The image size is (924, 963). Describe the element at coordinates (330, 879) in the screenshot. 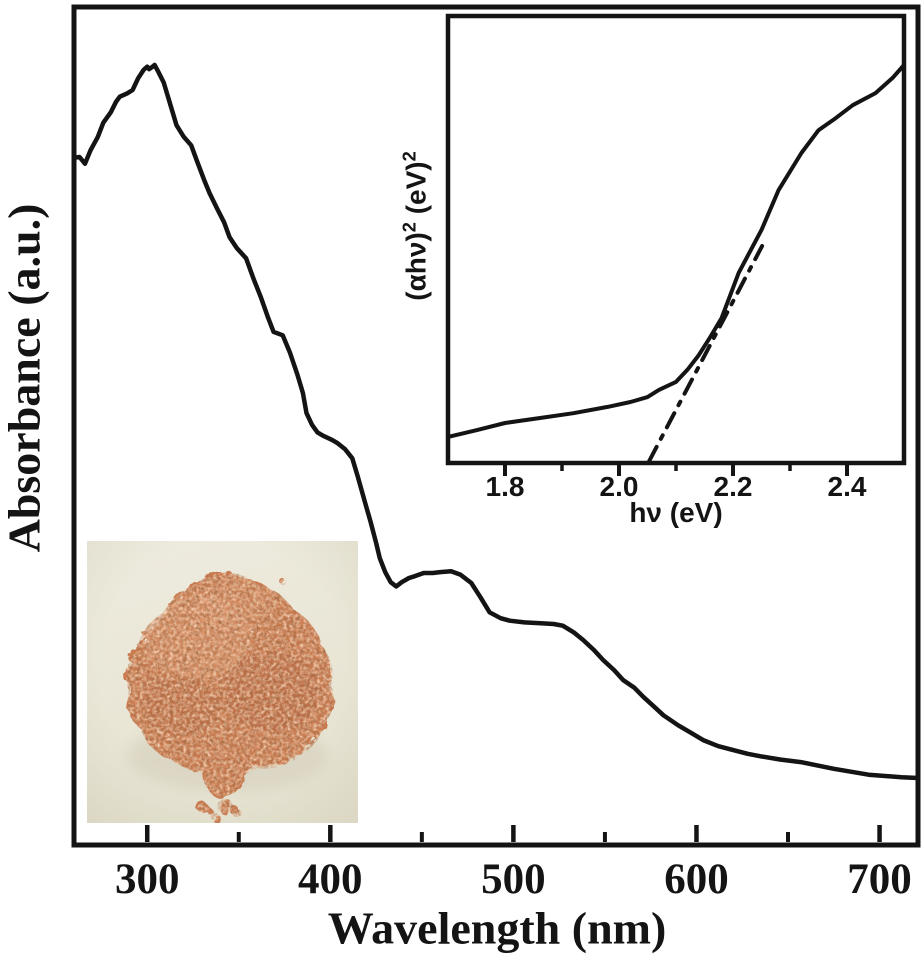

I see `main-x-tick-label: 400` at that location.